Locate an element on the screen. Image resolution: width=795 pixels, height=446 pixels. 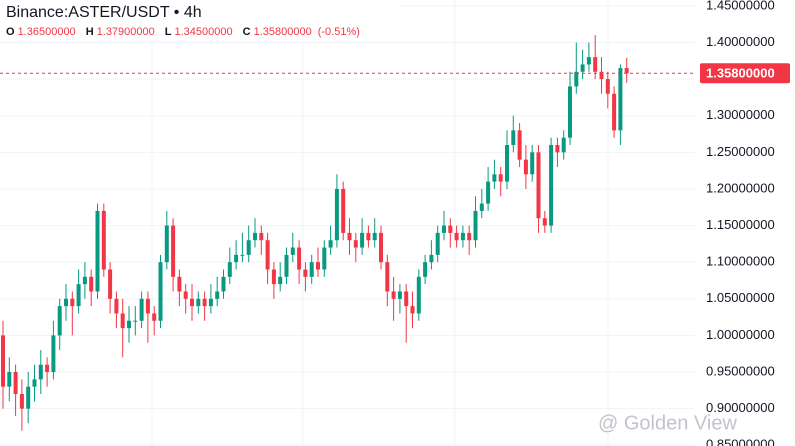
y-tick-label: 0.85000000 is located at coordinates (740, 441).